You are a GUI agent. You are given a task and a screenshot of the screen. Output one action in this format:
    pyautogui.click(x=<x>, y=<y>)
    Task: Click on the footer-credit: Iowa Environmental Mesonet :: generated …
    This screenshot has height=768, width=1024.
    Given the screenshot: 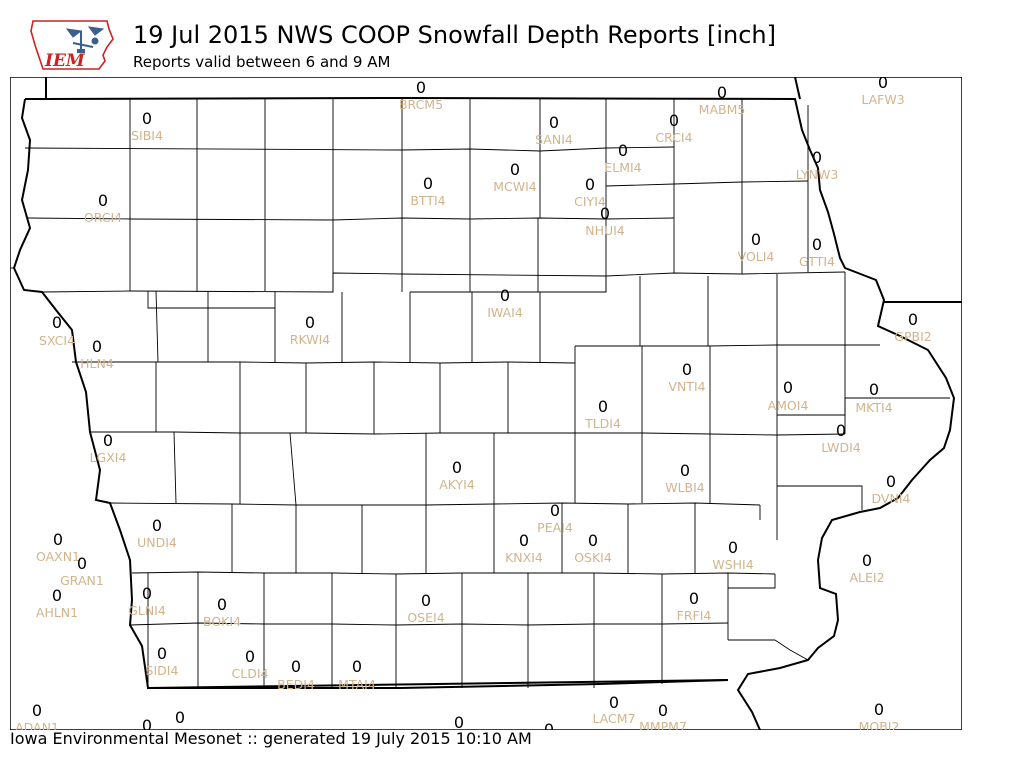 What is the action you would take?
    pyautogui.click(x=271, y=738)
    